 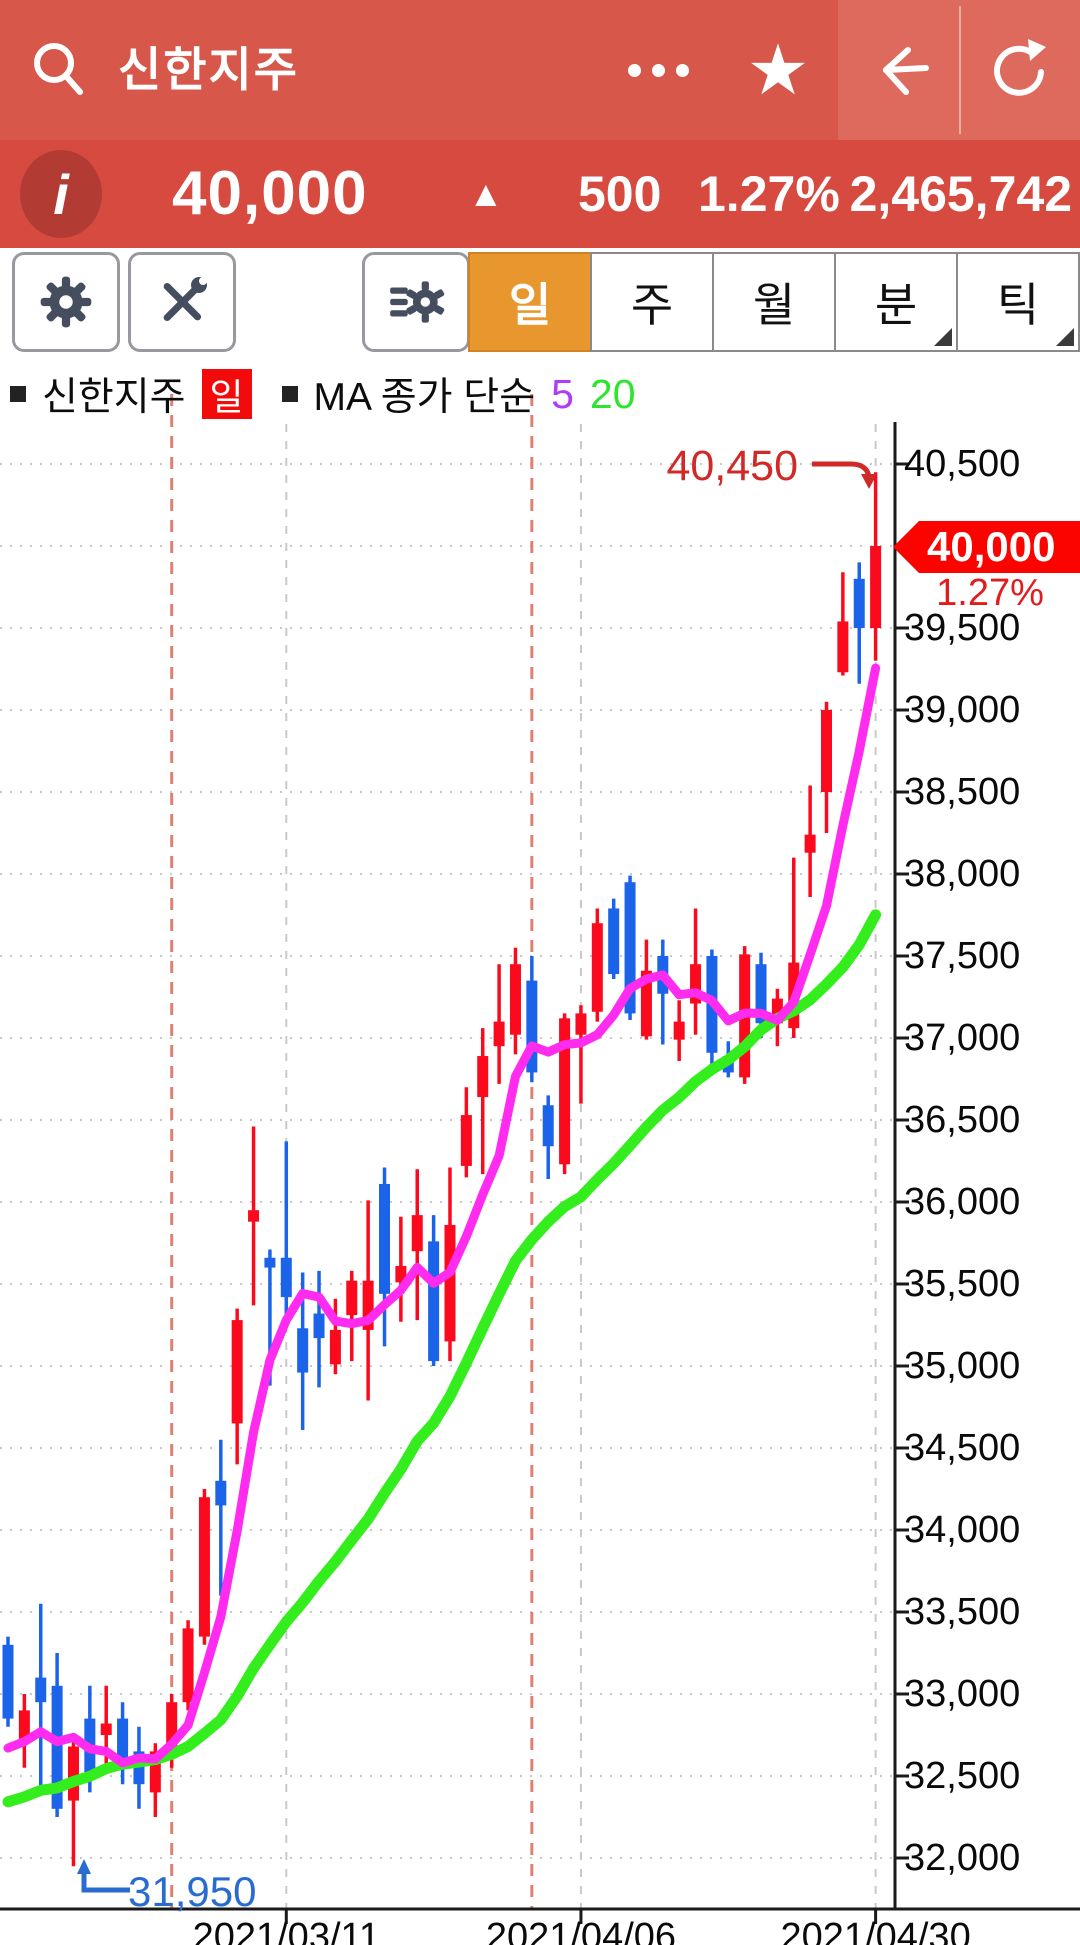 I want to click on back-button, so click(x=902, y=70).